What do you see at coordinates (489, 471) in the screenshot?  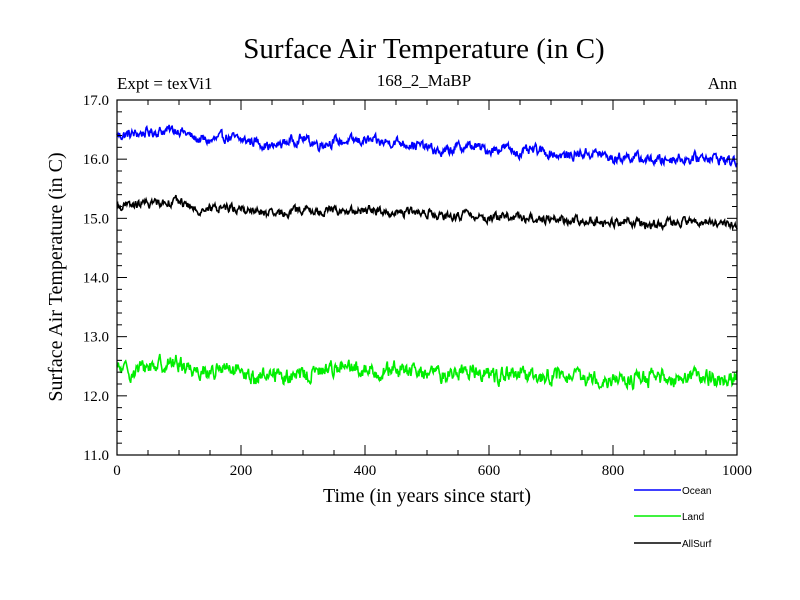 I see `x-tick-label: 600` at bounding box center [489, 471].